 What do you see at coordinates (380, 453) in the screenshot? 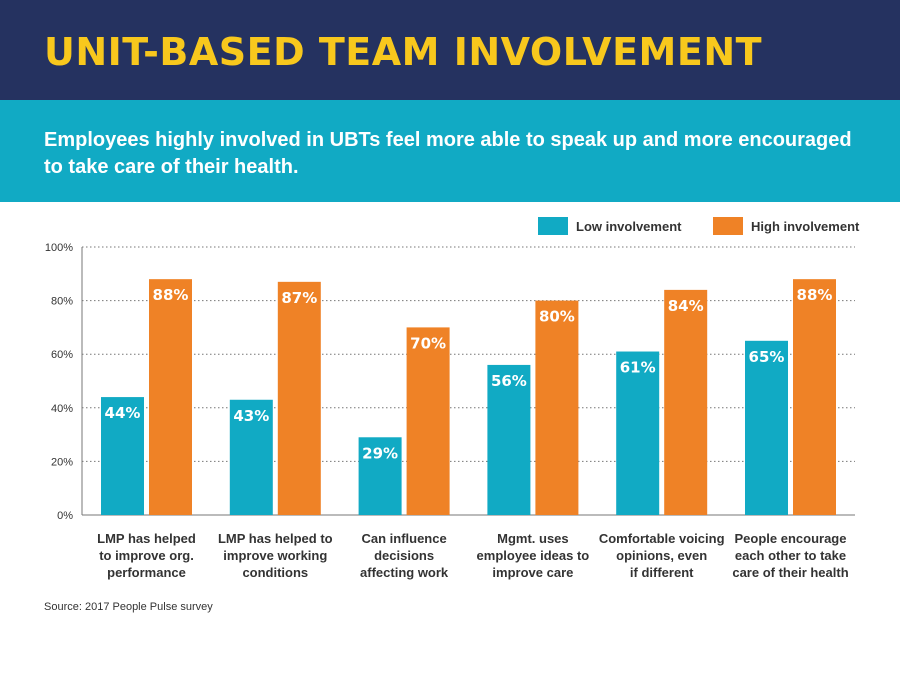
I see `bar-value-label: 29%` at bounding box center [380, 453].